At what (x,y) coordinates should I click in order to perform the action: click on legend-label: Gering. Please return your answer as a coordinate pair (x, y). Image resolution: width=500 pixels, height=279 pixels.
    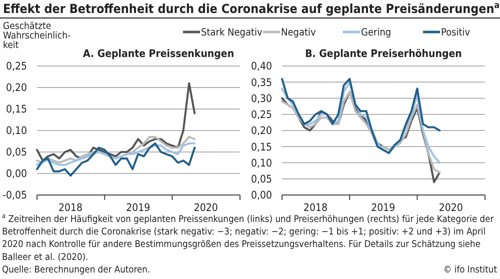
    Looking at the image, I should click on (376, 33).